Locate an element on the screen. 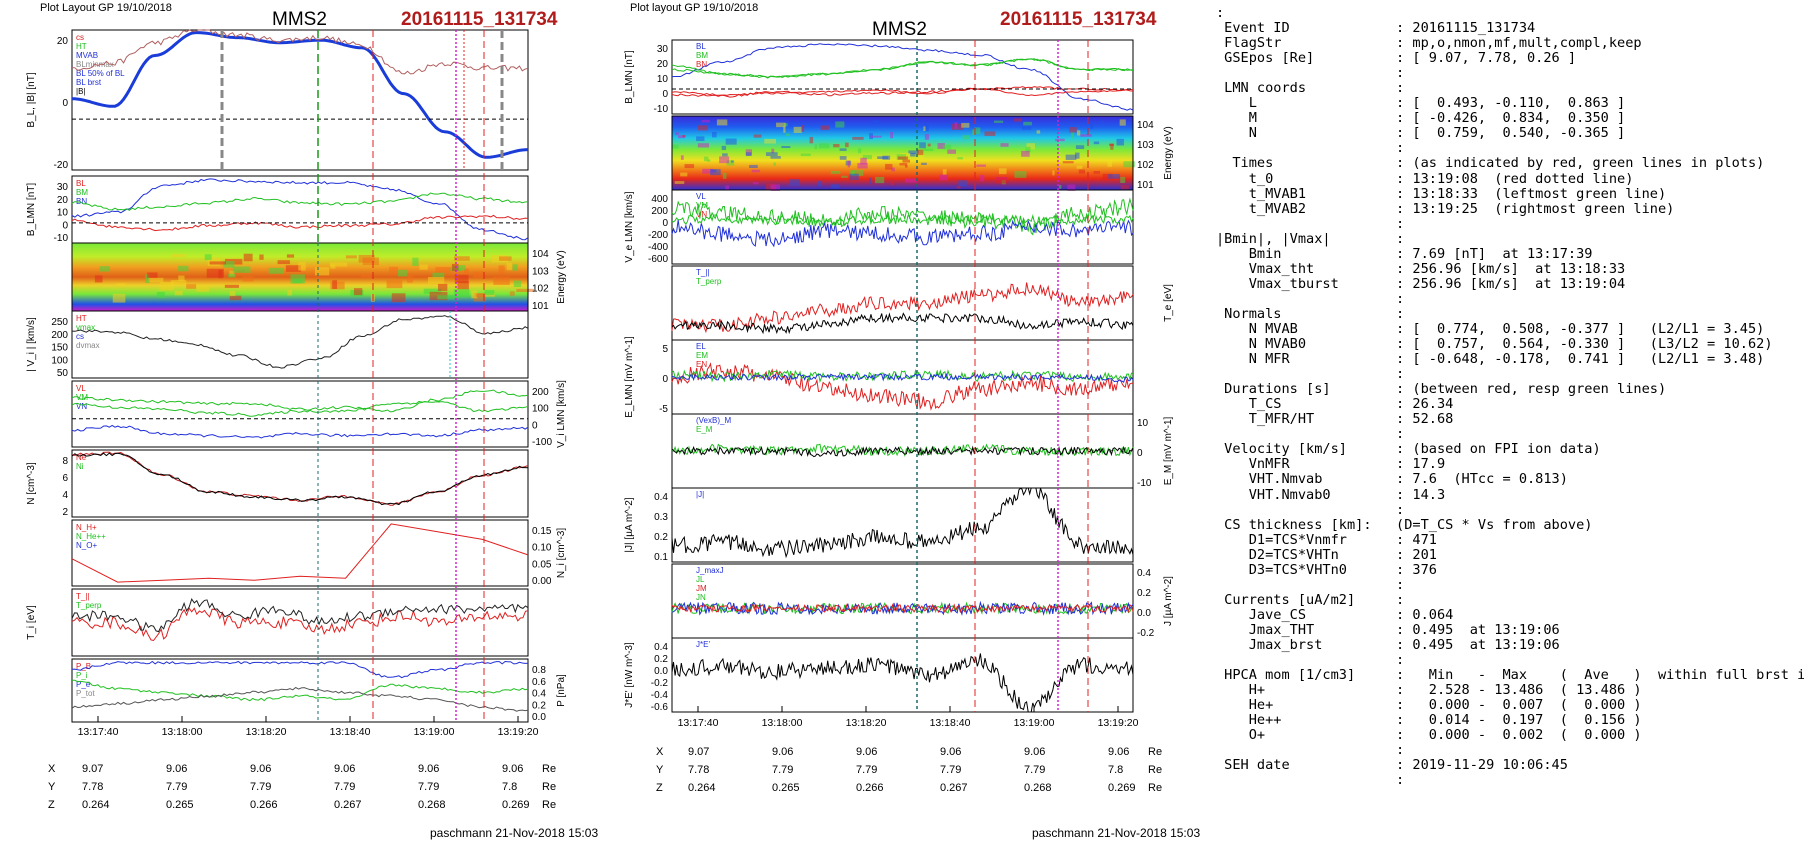  left-tick-label: 200 is located at coordinates (540, 392).